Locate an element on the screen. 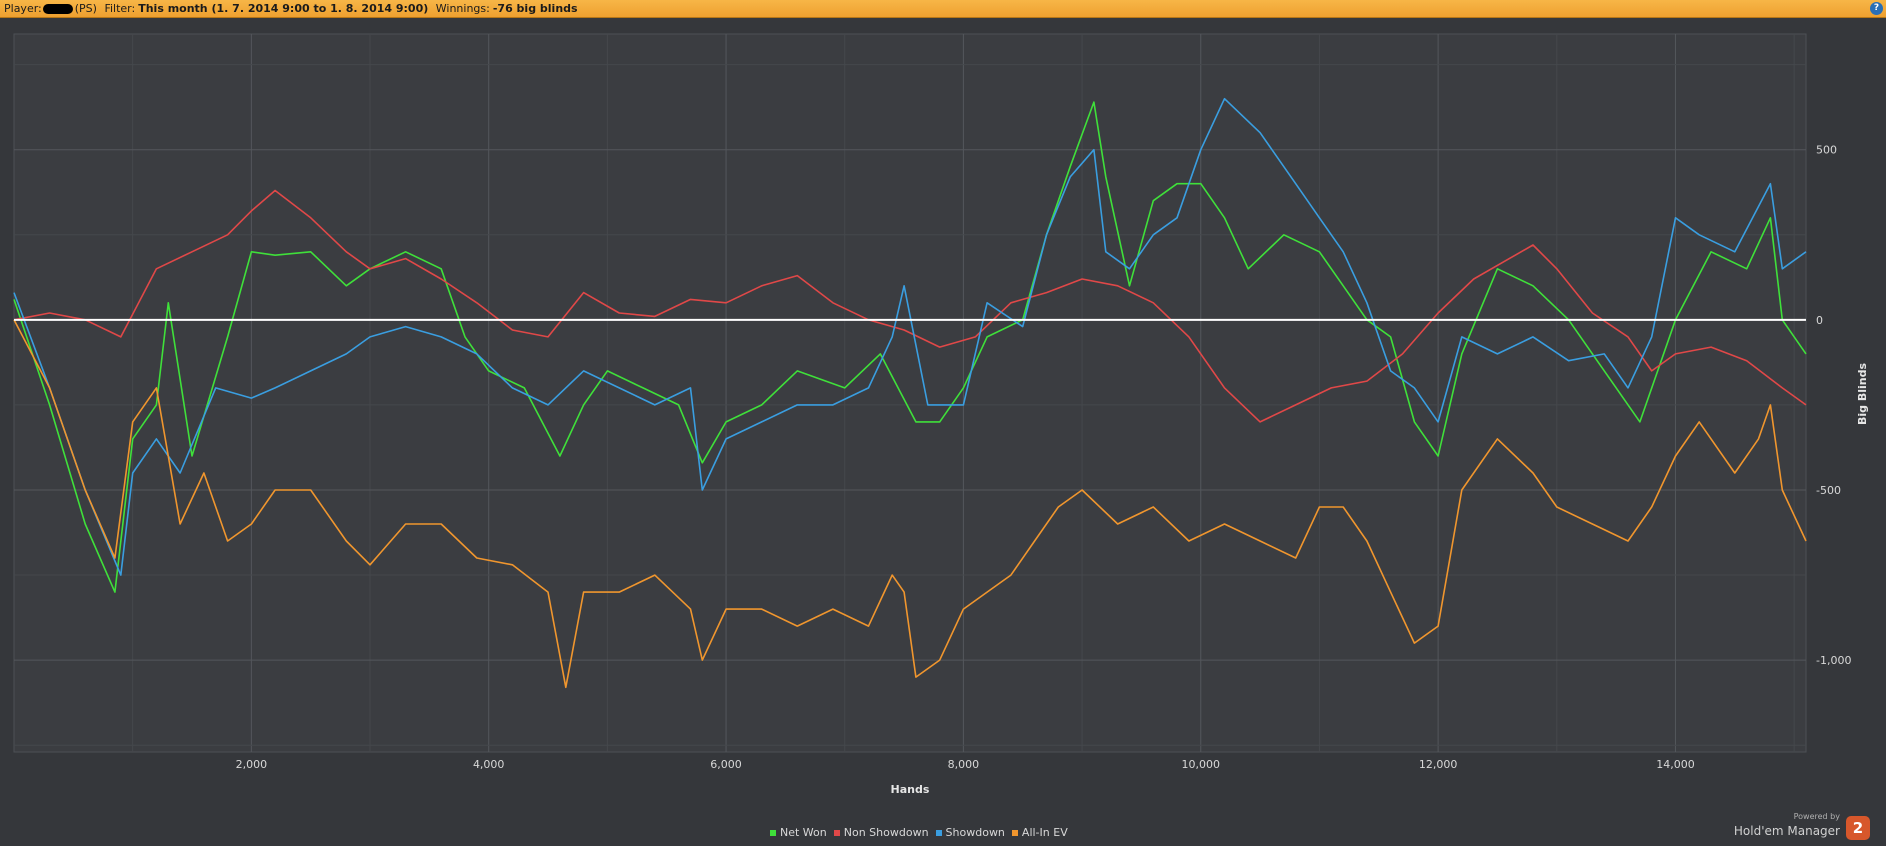  x-tick-label: 12,000 is located at coordinates (1438, 764).